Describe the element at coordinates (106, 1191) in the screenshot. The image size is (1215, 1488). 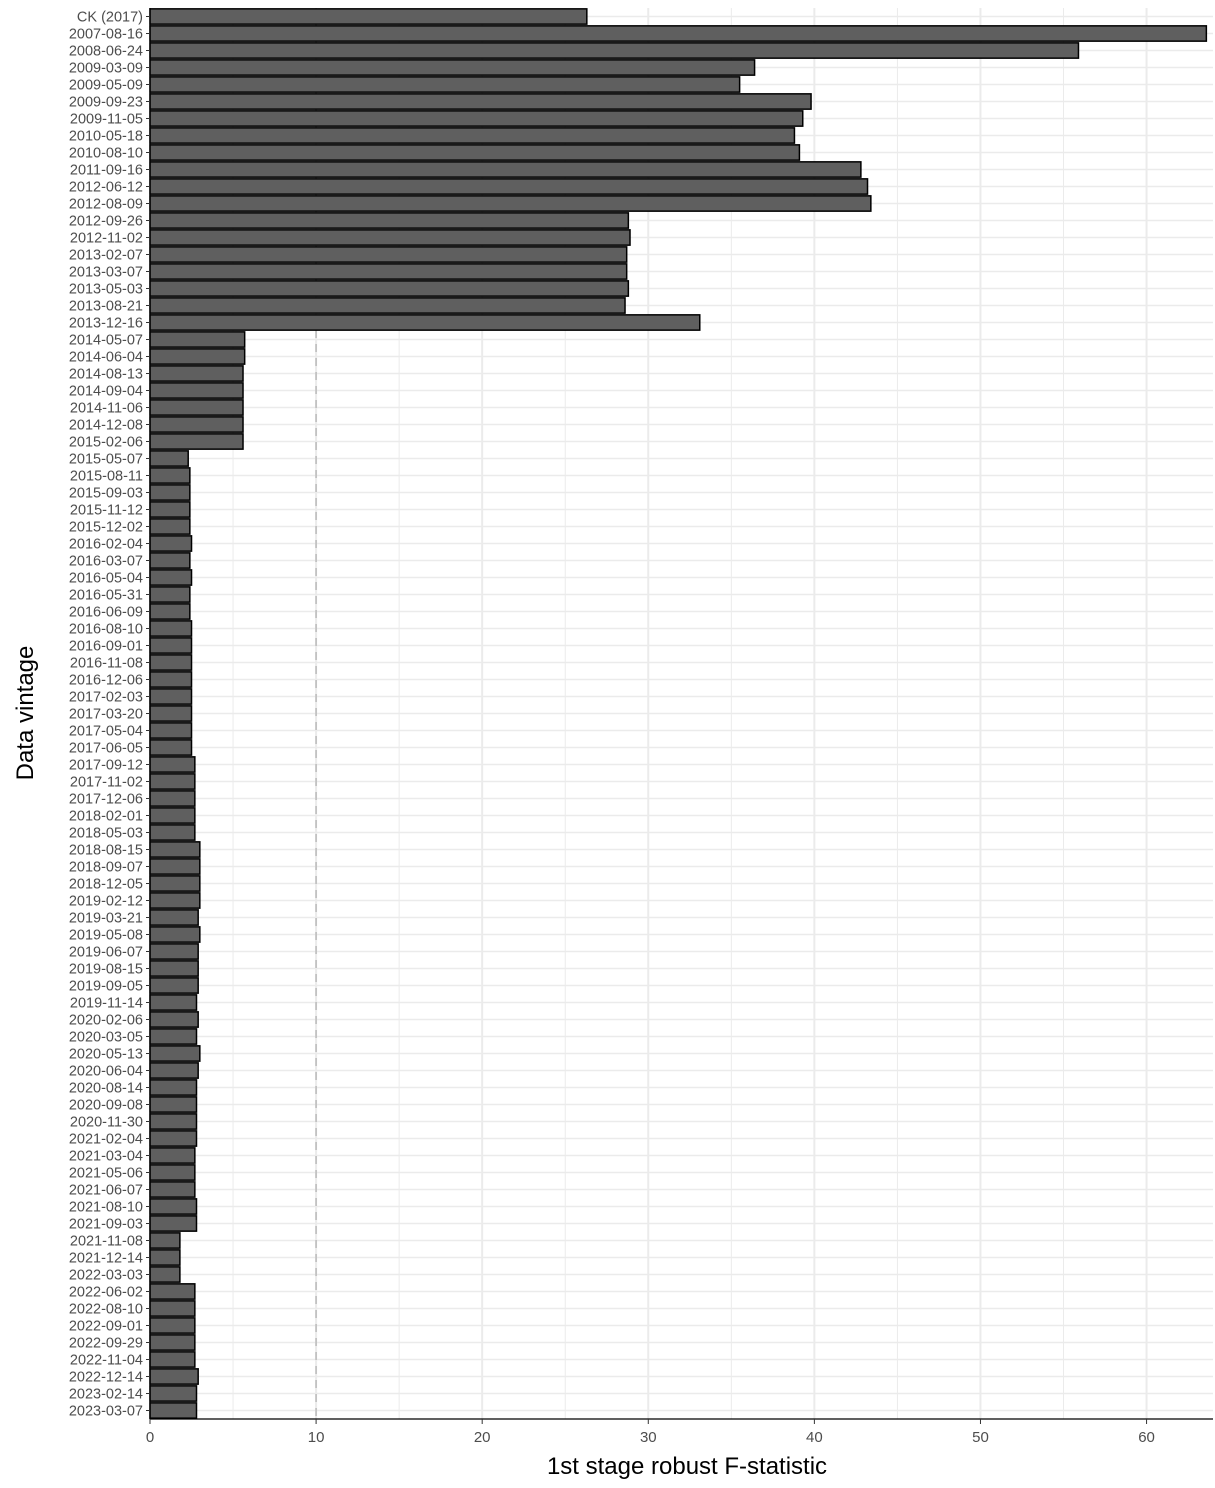
I see `y-tick-label: 2021-06-07` at that location.